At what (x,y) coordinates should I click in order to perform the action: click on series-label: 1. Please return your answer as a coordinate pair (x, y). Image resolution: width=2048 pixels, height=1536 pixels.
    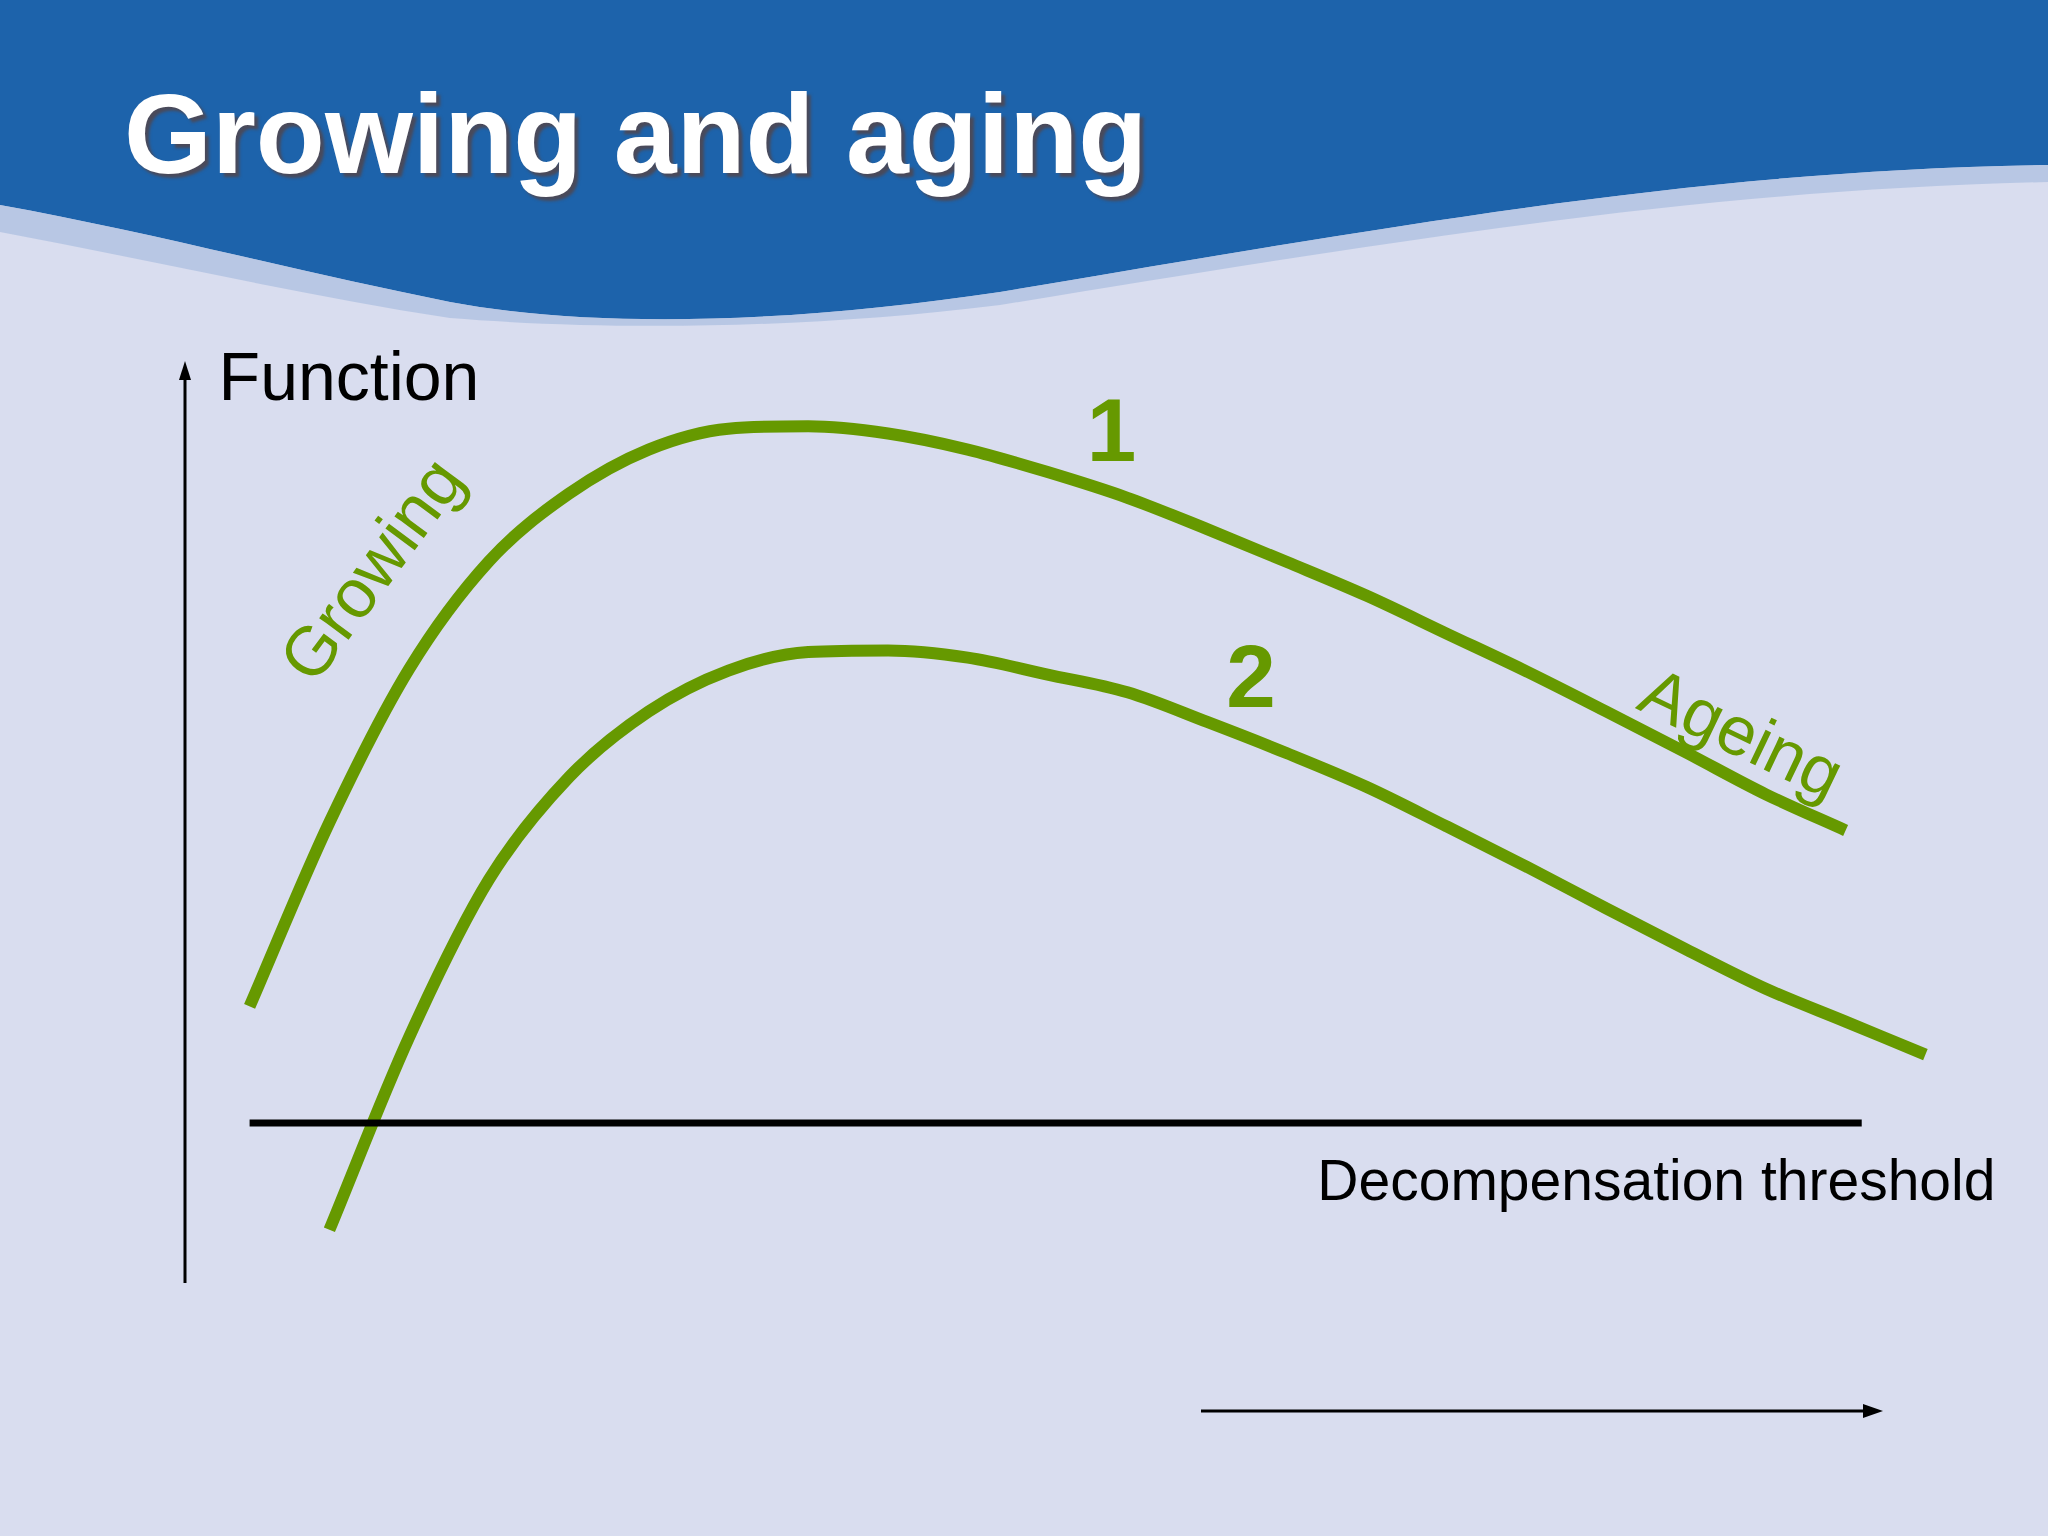
    Looking at the image, I should click on (1111, 429).